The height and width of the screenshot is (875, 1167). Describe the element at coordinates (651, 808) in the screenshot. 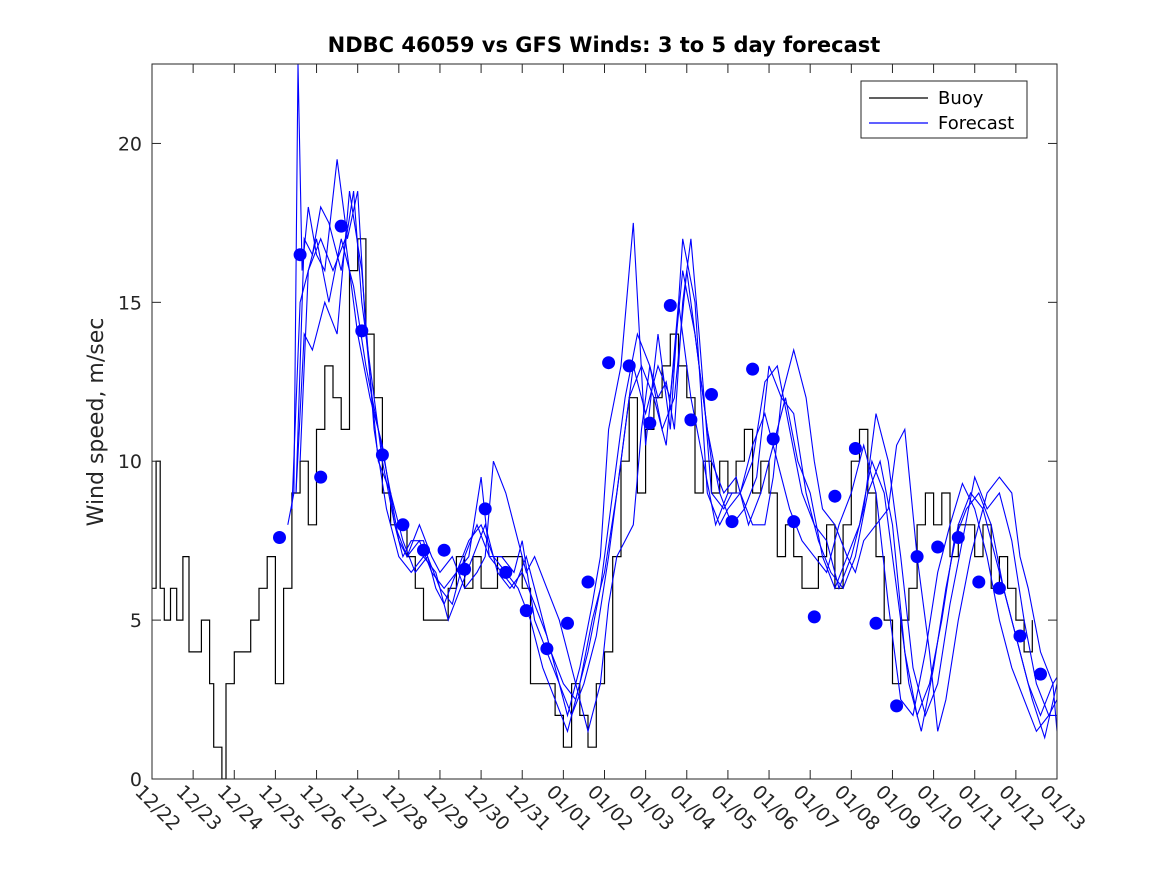

I see `x-tick-label: 01/03` at that location.